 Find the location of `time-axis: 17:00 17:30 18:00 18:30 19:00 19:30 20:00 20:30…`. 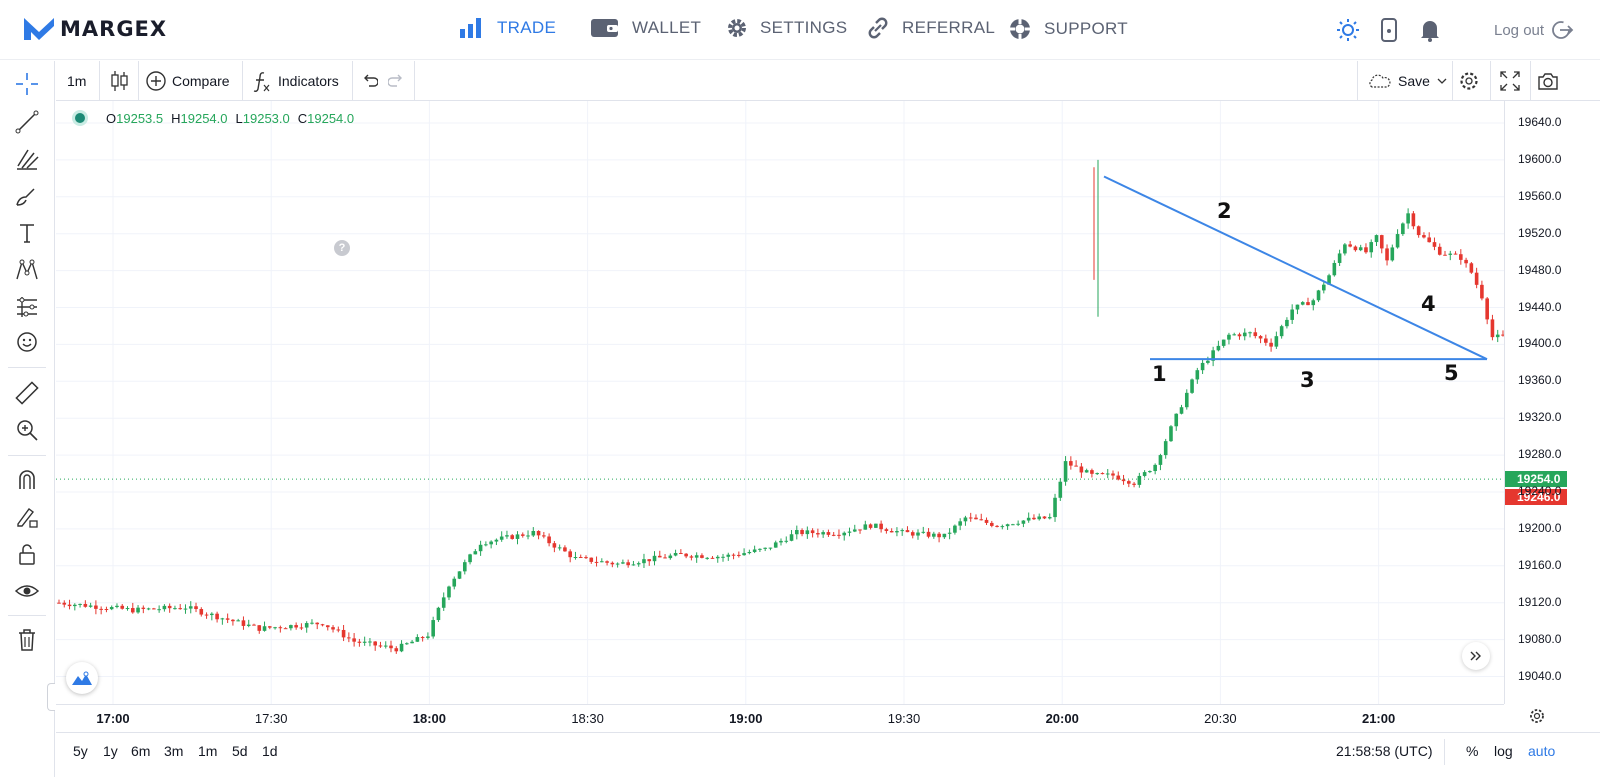

time-axis: 17:00 17:30 18:00 18:30 19:00 19:30 20:00 20:30… is located at coordinates (780, 718).